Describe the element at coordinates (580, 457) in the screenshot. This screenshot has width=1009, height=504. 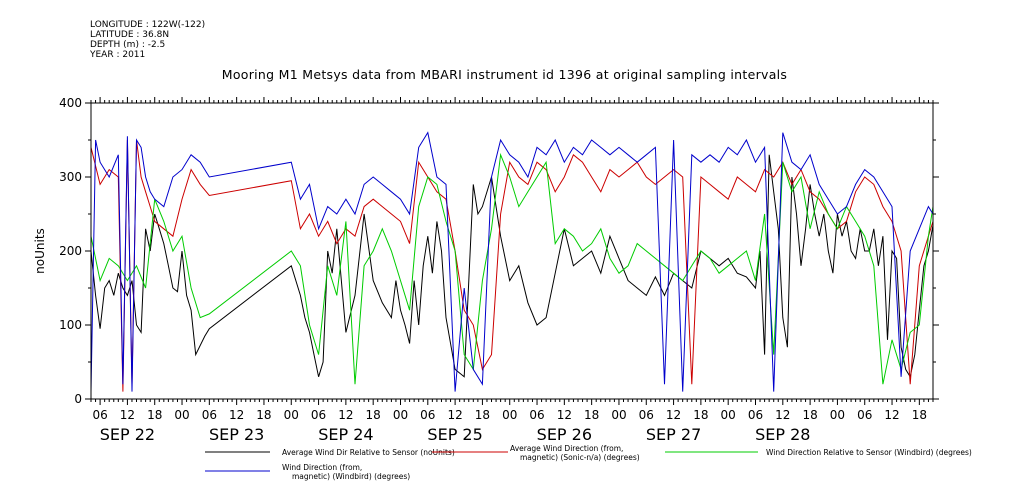
I see `legend-label-2: magnetic) (Sonic-n/a) (degrees)` at that location.